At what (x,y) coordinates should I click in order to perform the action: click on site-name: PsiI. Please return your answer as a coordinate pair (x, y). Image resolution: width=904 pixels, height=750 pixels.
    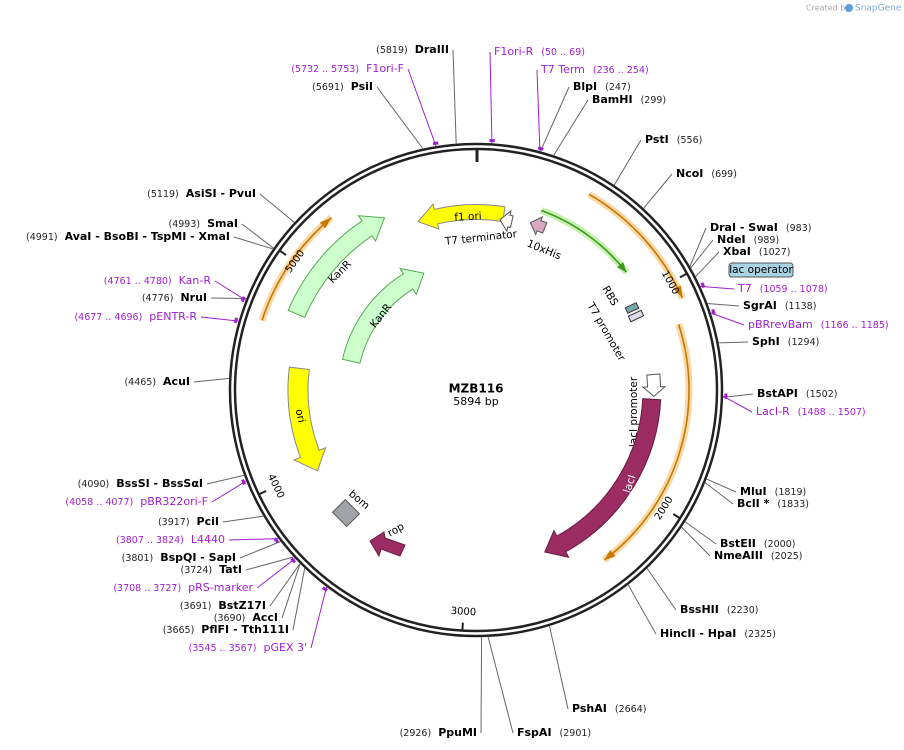
    Looking at the image, I should click on (362, 86).